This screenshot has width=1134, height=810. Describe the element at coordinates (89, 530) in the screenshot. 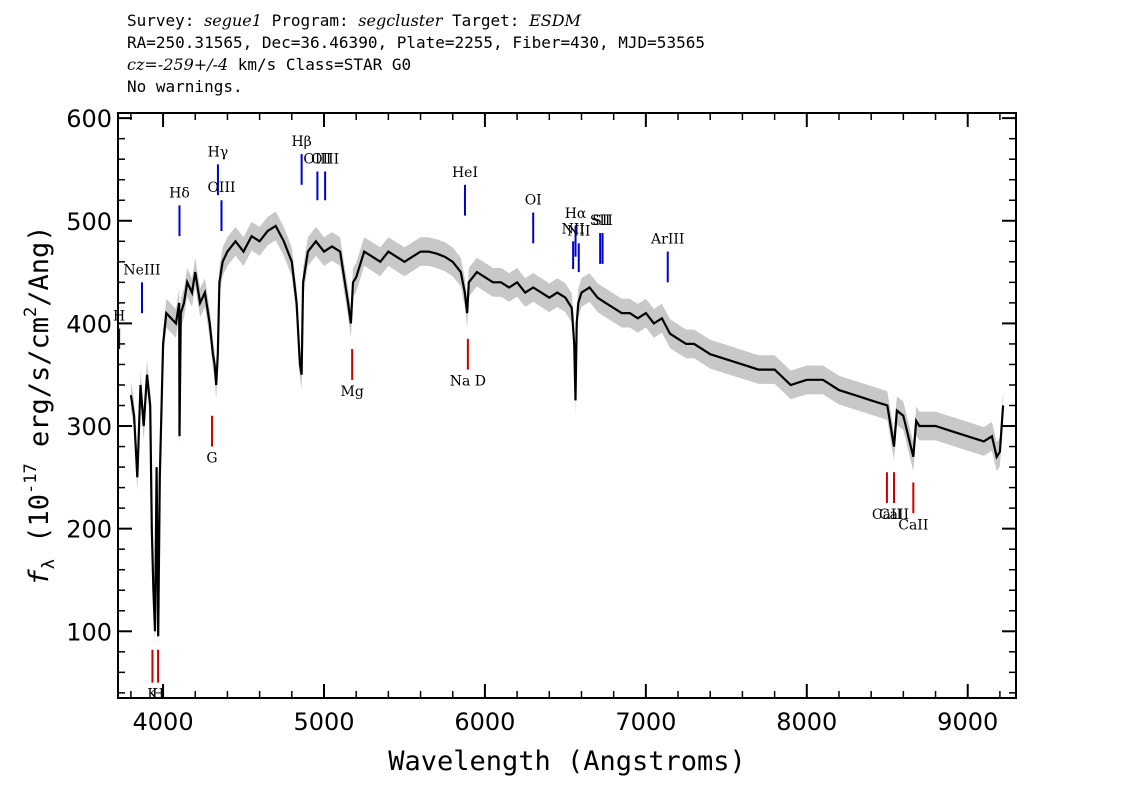

I see `y-tick-label: 200` at that location.